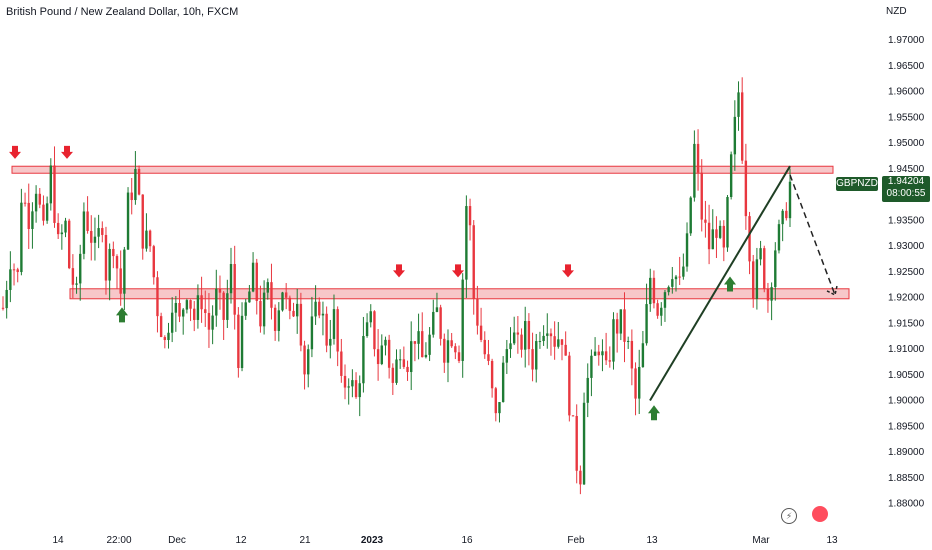  Describe the element at coordinates (720, 283) in the screenshot. I see `trendline` at that location.